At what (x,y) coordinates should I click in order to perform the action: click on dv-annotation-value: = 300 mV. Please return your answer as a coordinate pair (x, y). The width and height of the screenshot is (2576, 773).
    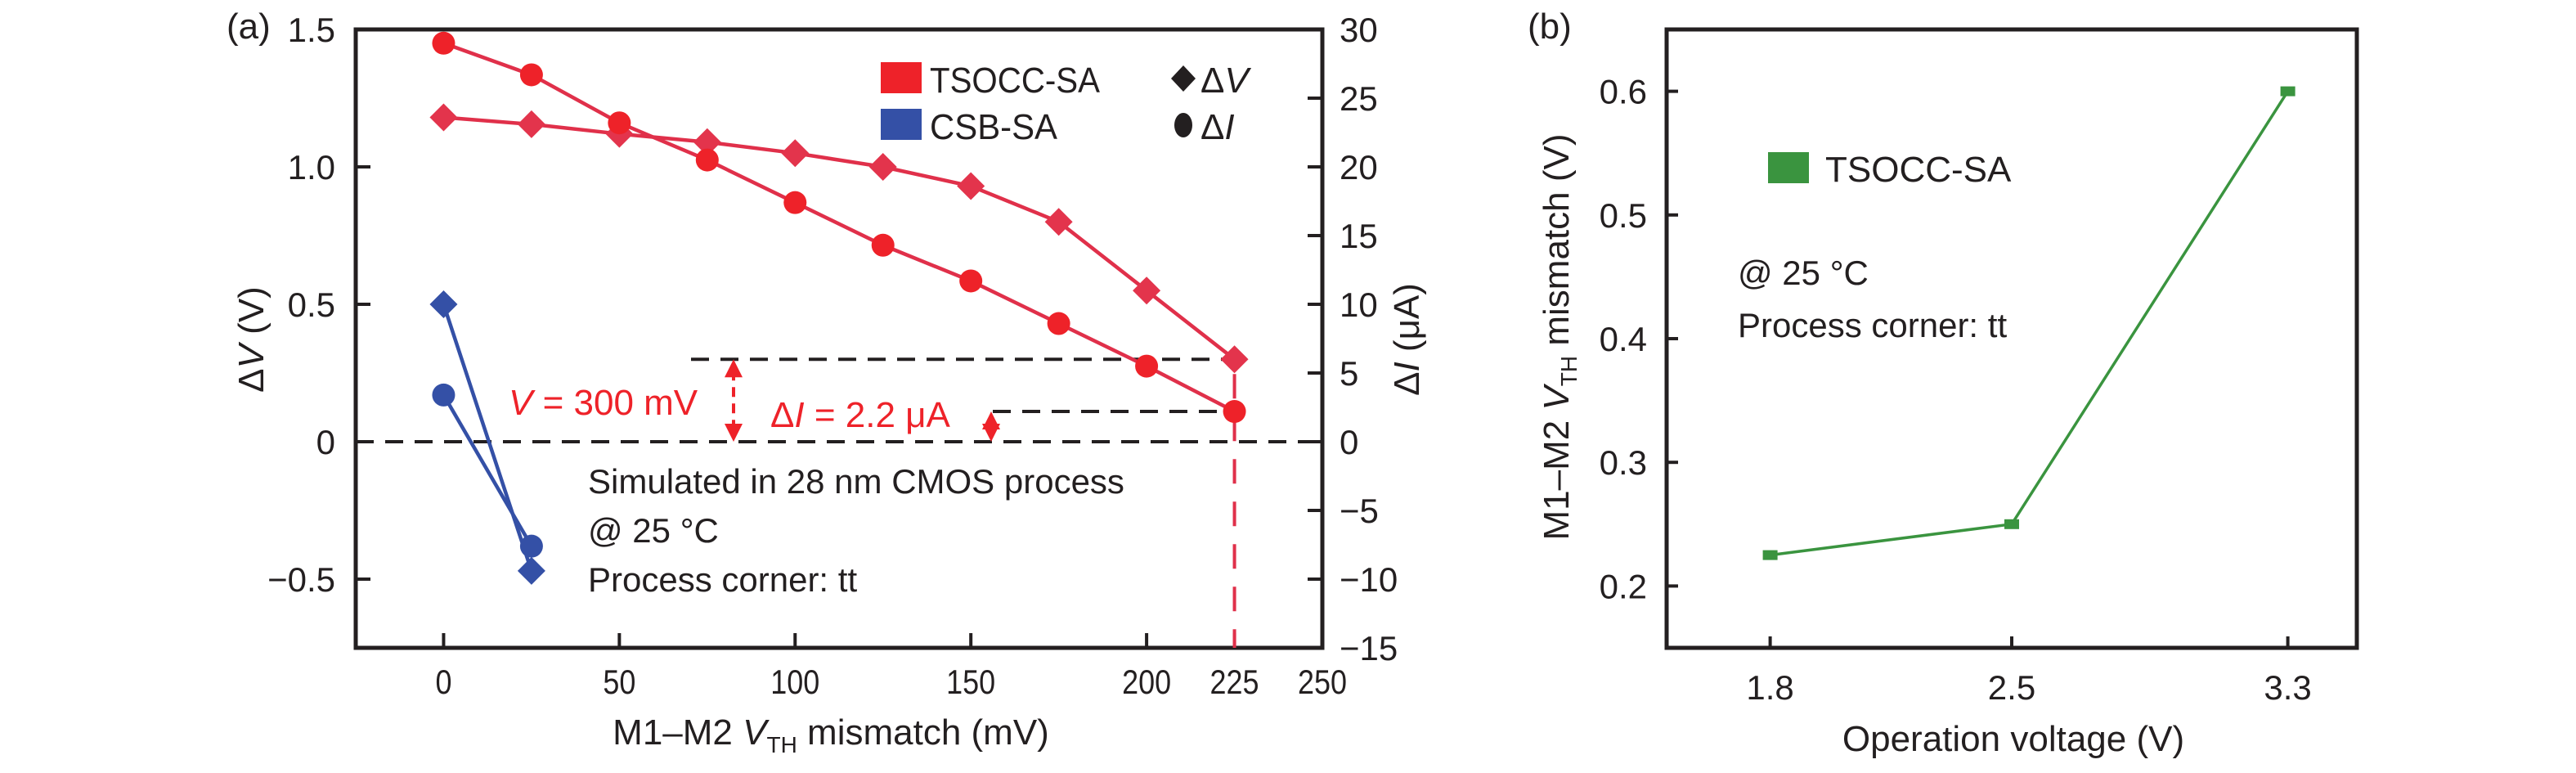
    Looking at the image, I should click on (615, 403).